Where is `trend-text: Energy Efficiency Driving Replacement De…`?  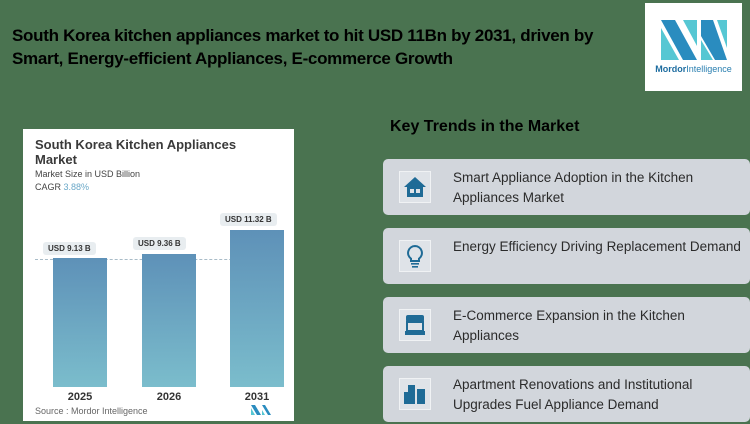 trend-text: Energy Efficiency Driving Replacement De… is located at coordinates (597, 246).